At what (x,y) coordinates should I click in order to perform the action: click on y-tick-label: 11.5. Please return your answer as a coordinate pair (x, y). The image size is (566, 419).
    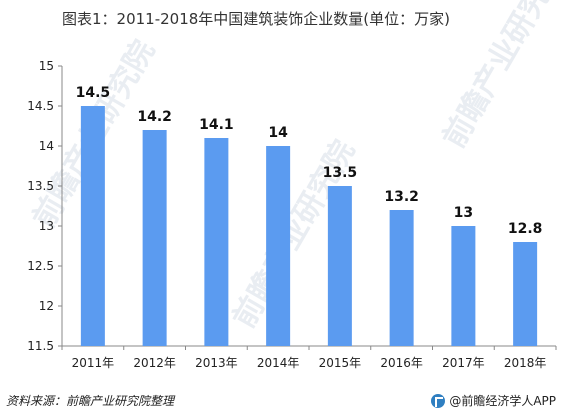
    Looking at the image, I should click on (40, 346).